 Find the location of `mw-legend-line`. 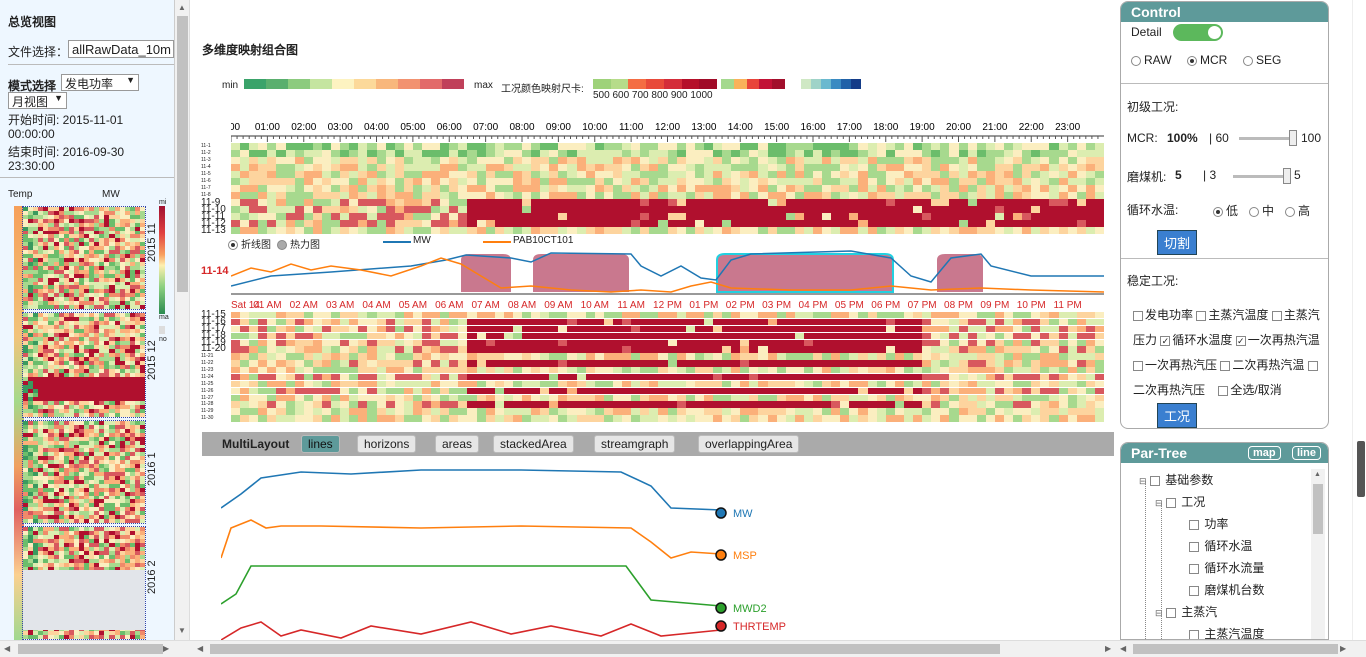

mw-legend-line is located at coordinates (397, 242).